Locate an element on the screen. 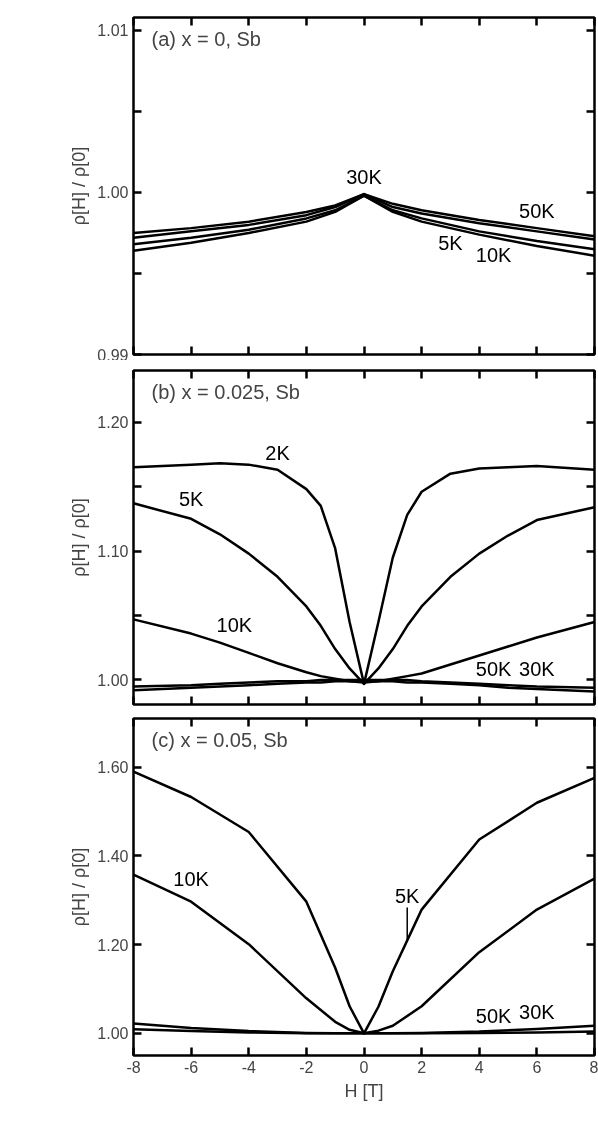  x-tick-label: 8 is located at coordinates (593, 1067).